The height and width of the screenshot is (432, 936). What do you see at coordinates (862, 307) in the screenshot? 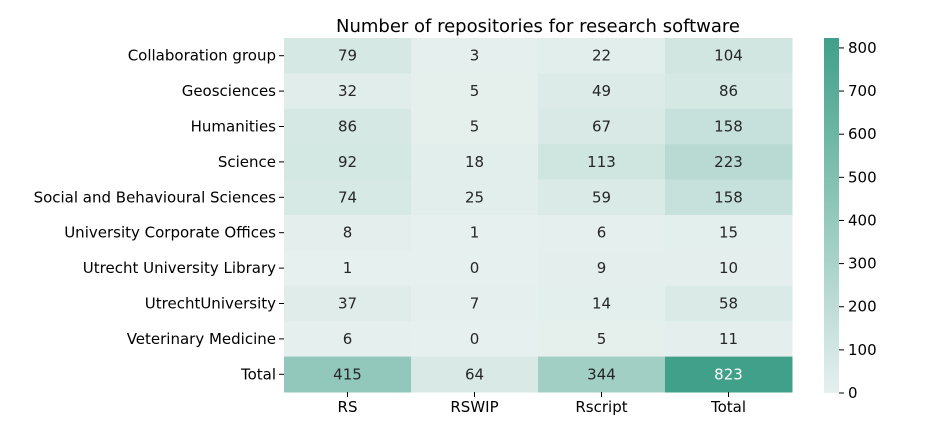
I see `colorbar-tick-label: 200` at bounding box center [862, 307].